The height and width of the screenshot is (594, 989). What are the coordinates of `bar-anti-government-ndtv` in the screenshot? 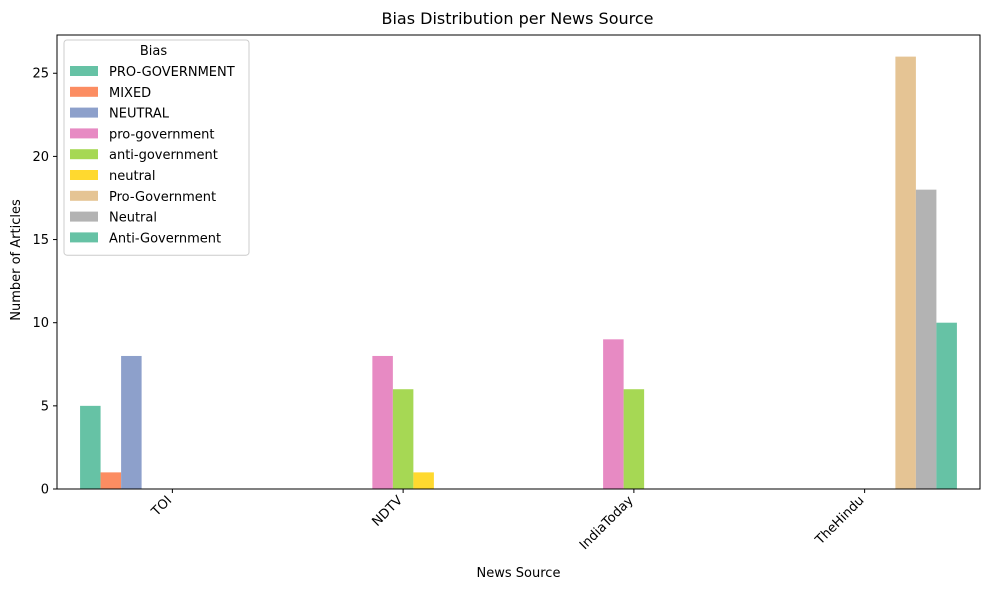 It's located at (403, 439).